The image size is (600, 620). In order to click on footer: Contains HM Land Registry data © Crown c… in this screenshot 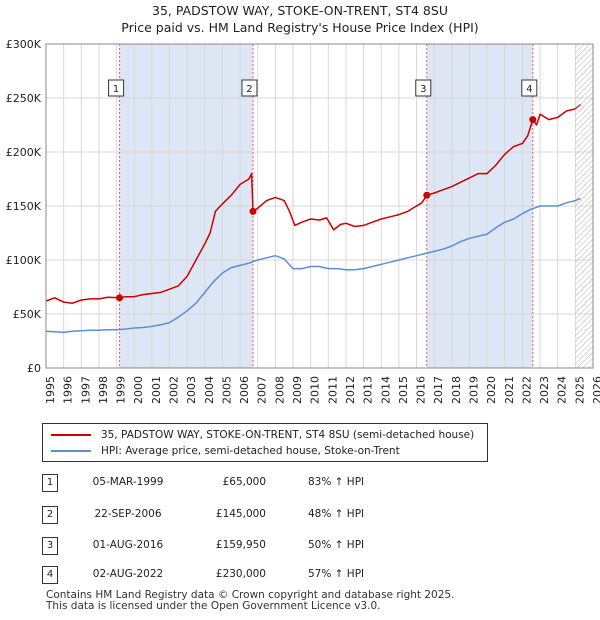, I will do `click(250, 601)`.